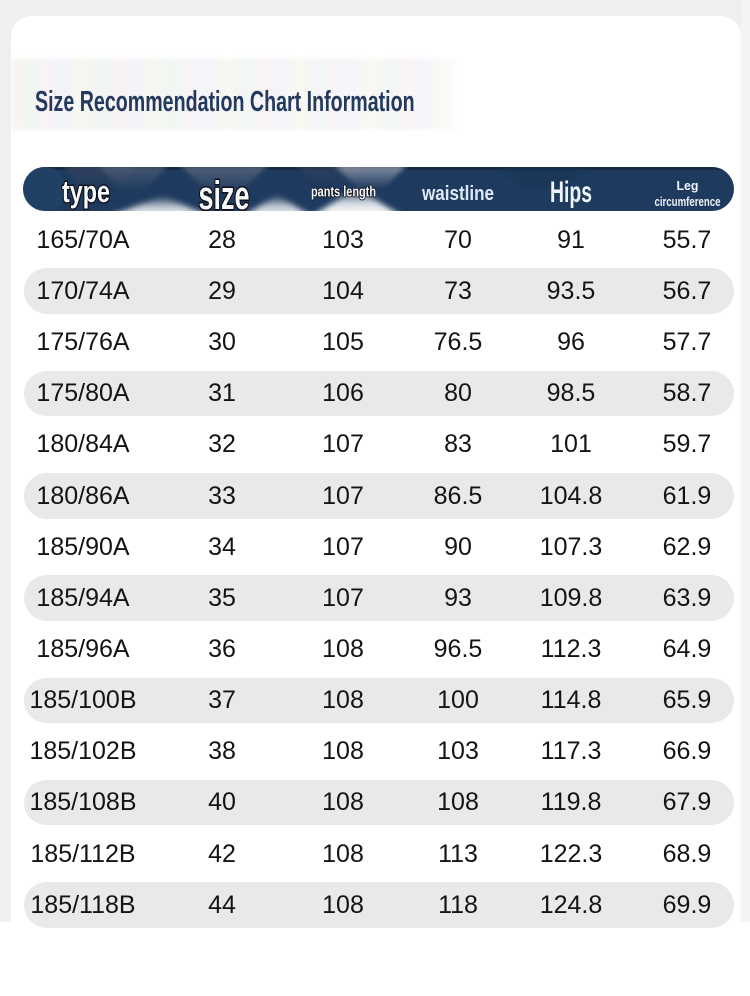 This screenshot has width=750, height=996. What do you see at coordinates (86, 191) in the screenshot?
I see `svg-text: type` at bounding box center [86, 191].